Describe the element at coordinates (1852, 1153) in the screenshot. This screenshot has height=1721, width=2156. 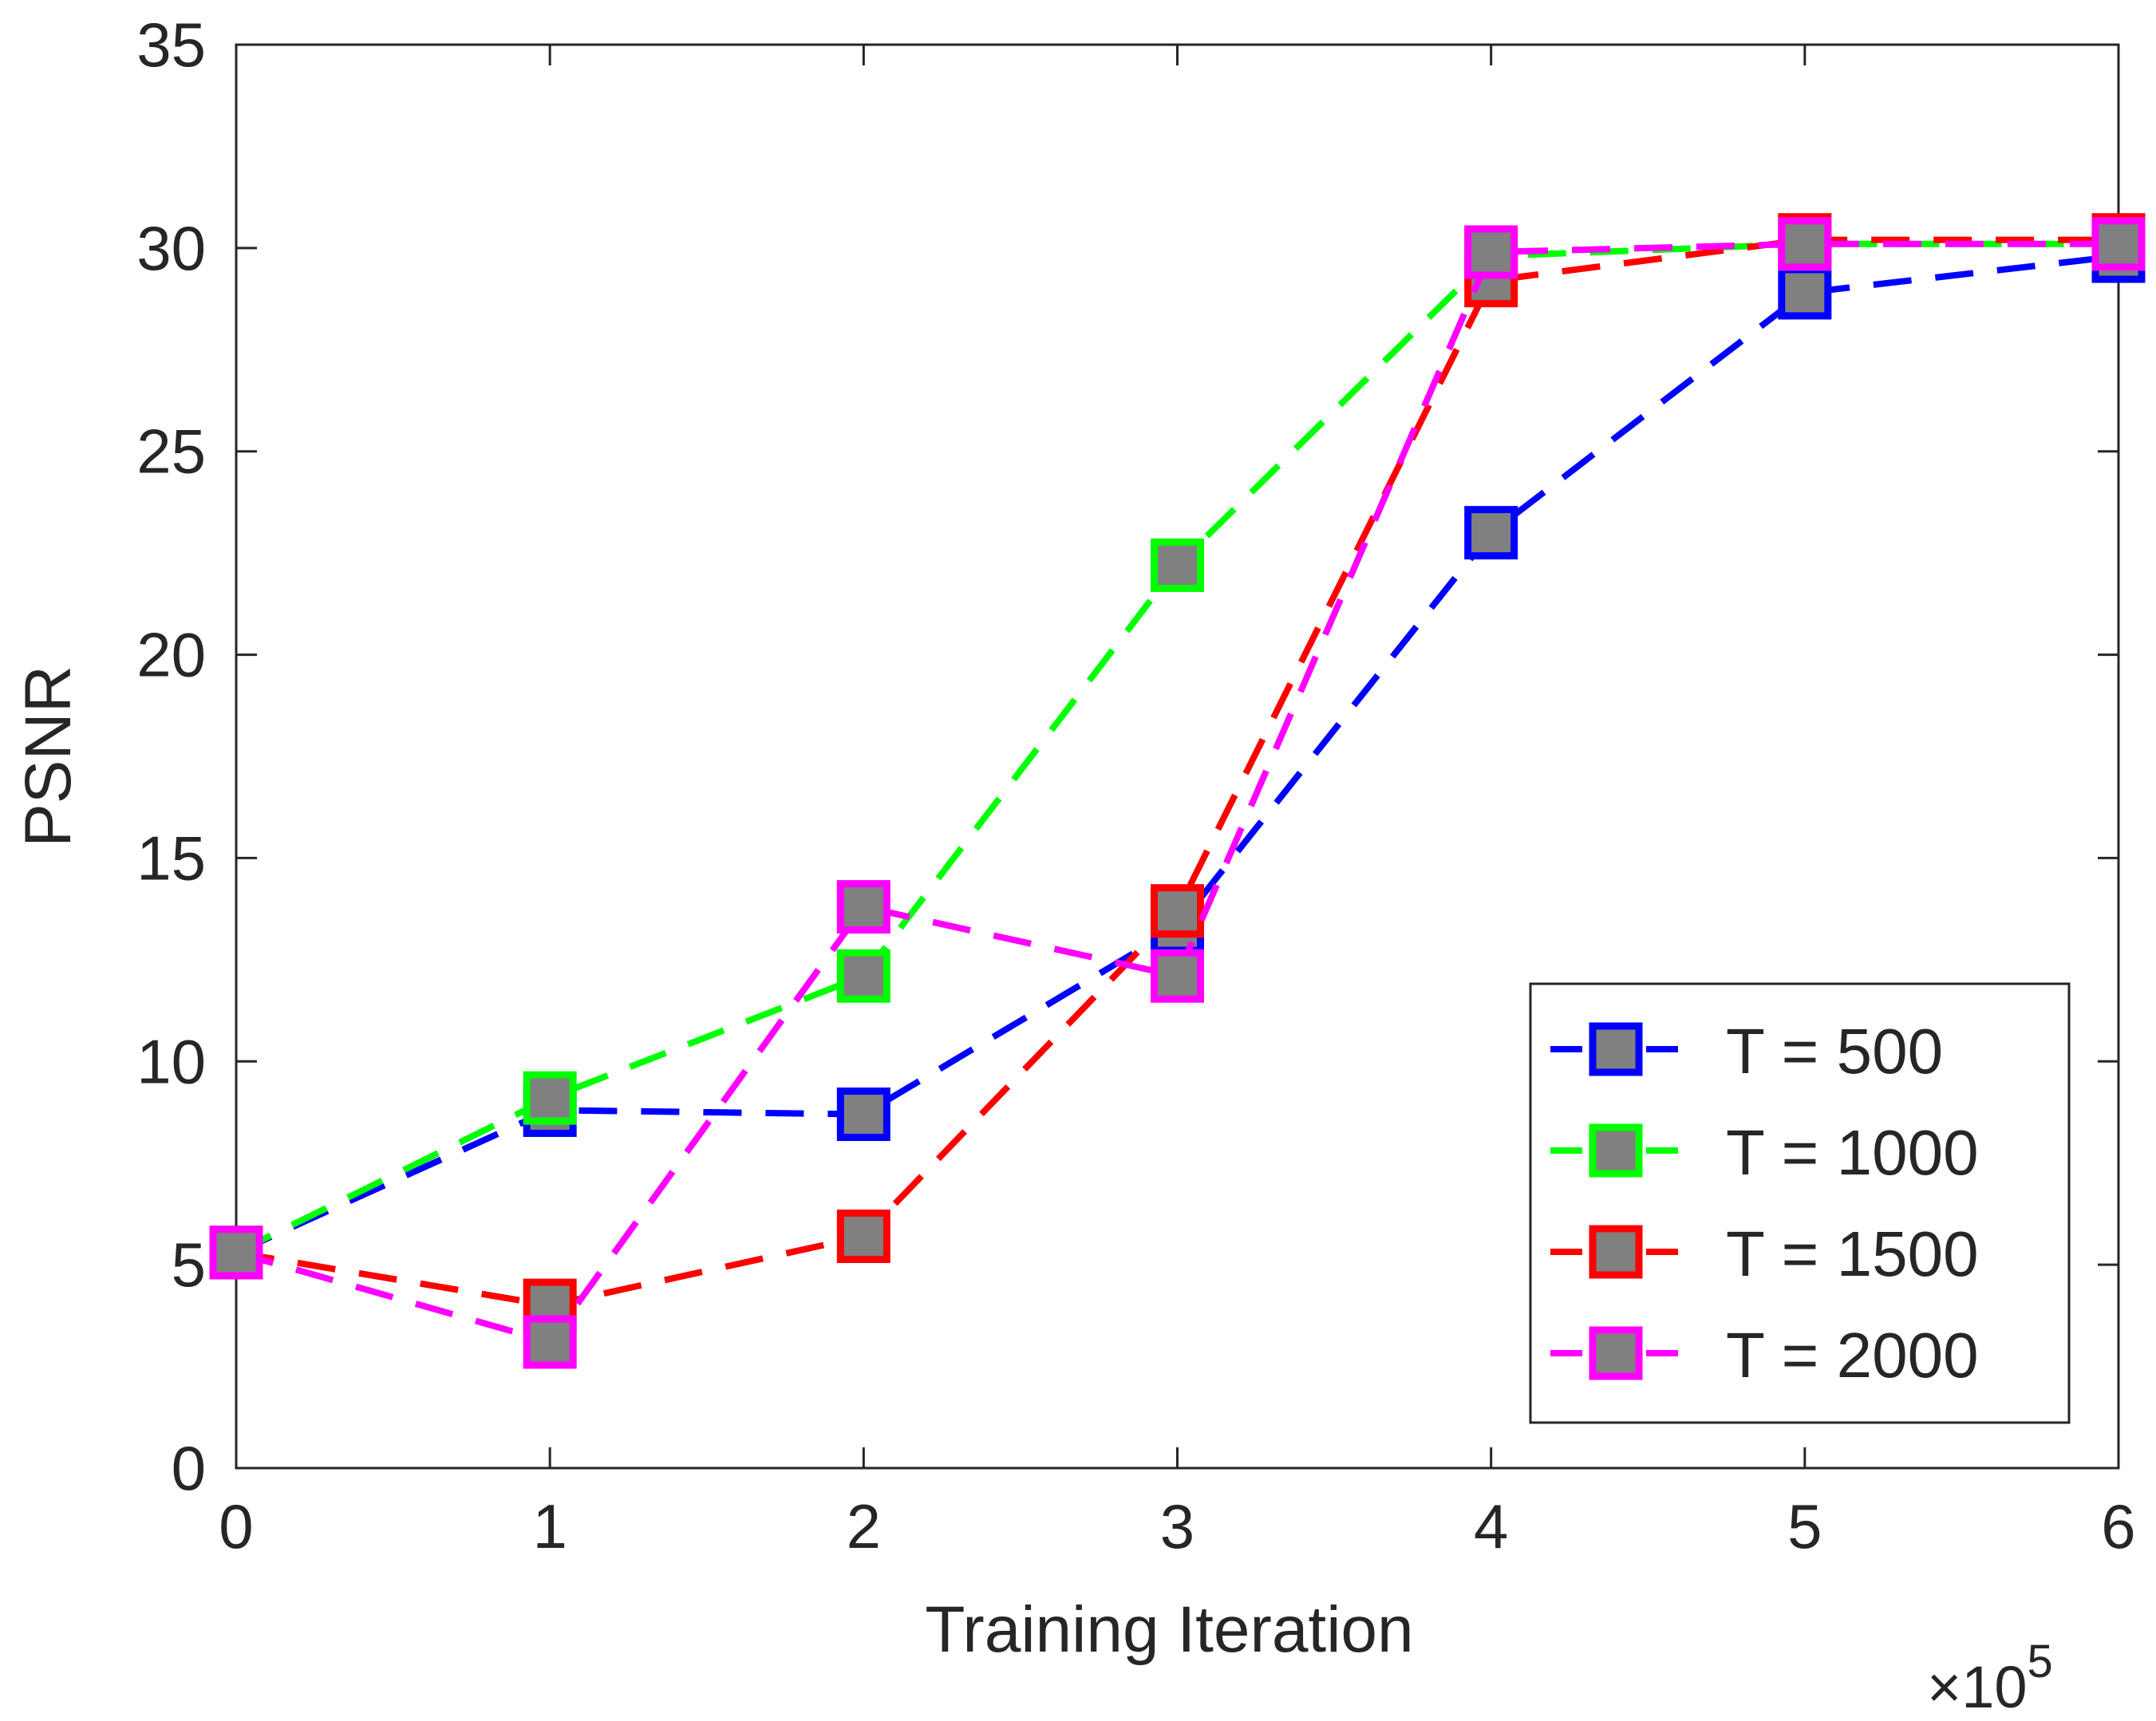
I see `legend-label: T = 1000` at that location.